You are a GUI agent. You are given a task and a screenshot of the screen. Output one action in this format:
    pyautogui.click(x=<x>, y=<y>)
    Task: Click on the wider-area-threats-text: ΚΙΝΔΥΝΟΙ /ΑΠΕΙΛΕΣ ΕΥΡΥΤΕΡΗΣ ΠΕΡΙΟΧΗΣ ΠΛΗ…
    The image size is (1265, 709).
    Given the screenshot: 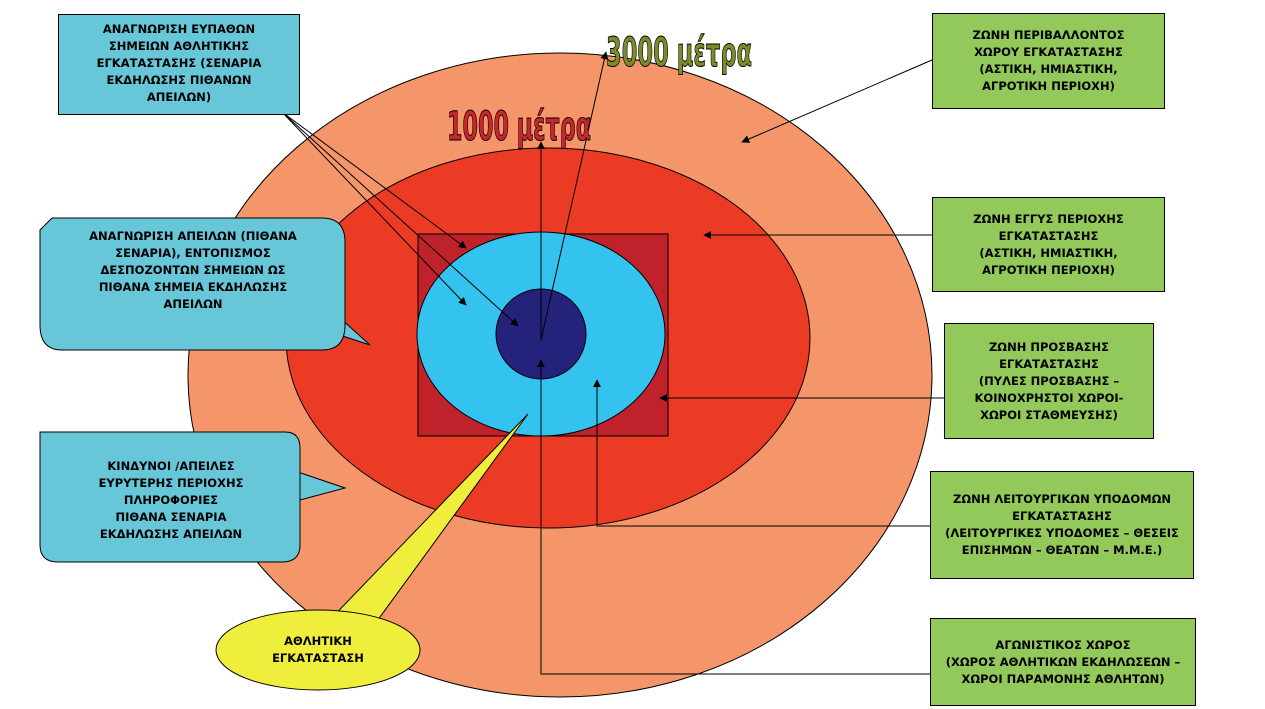 What is the action you would take?
    pyautogui.click(x=171, y=500)
    